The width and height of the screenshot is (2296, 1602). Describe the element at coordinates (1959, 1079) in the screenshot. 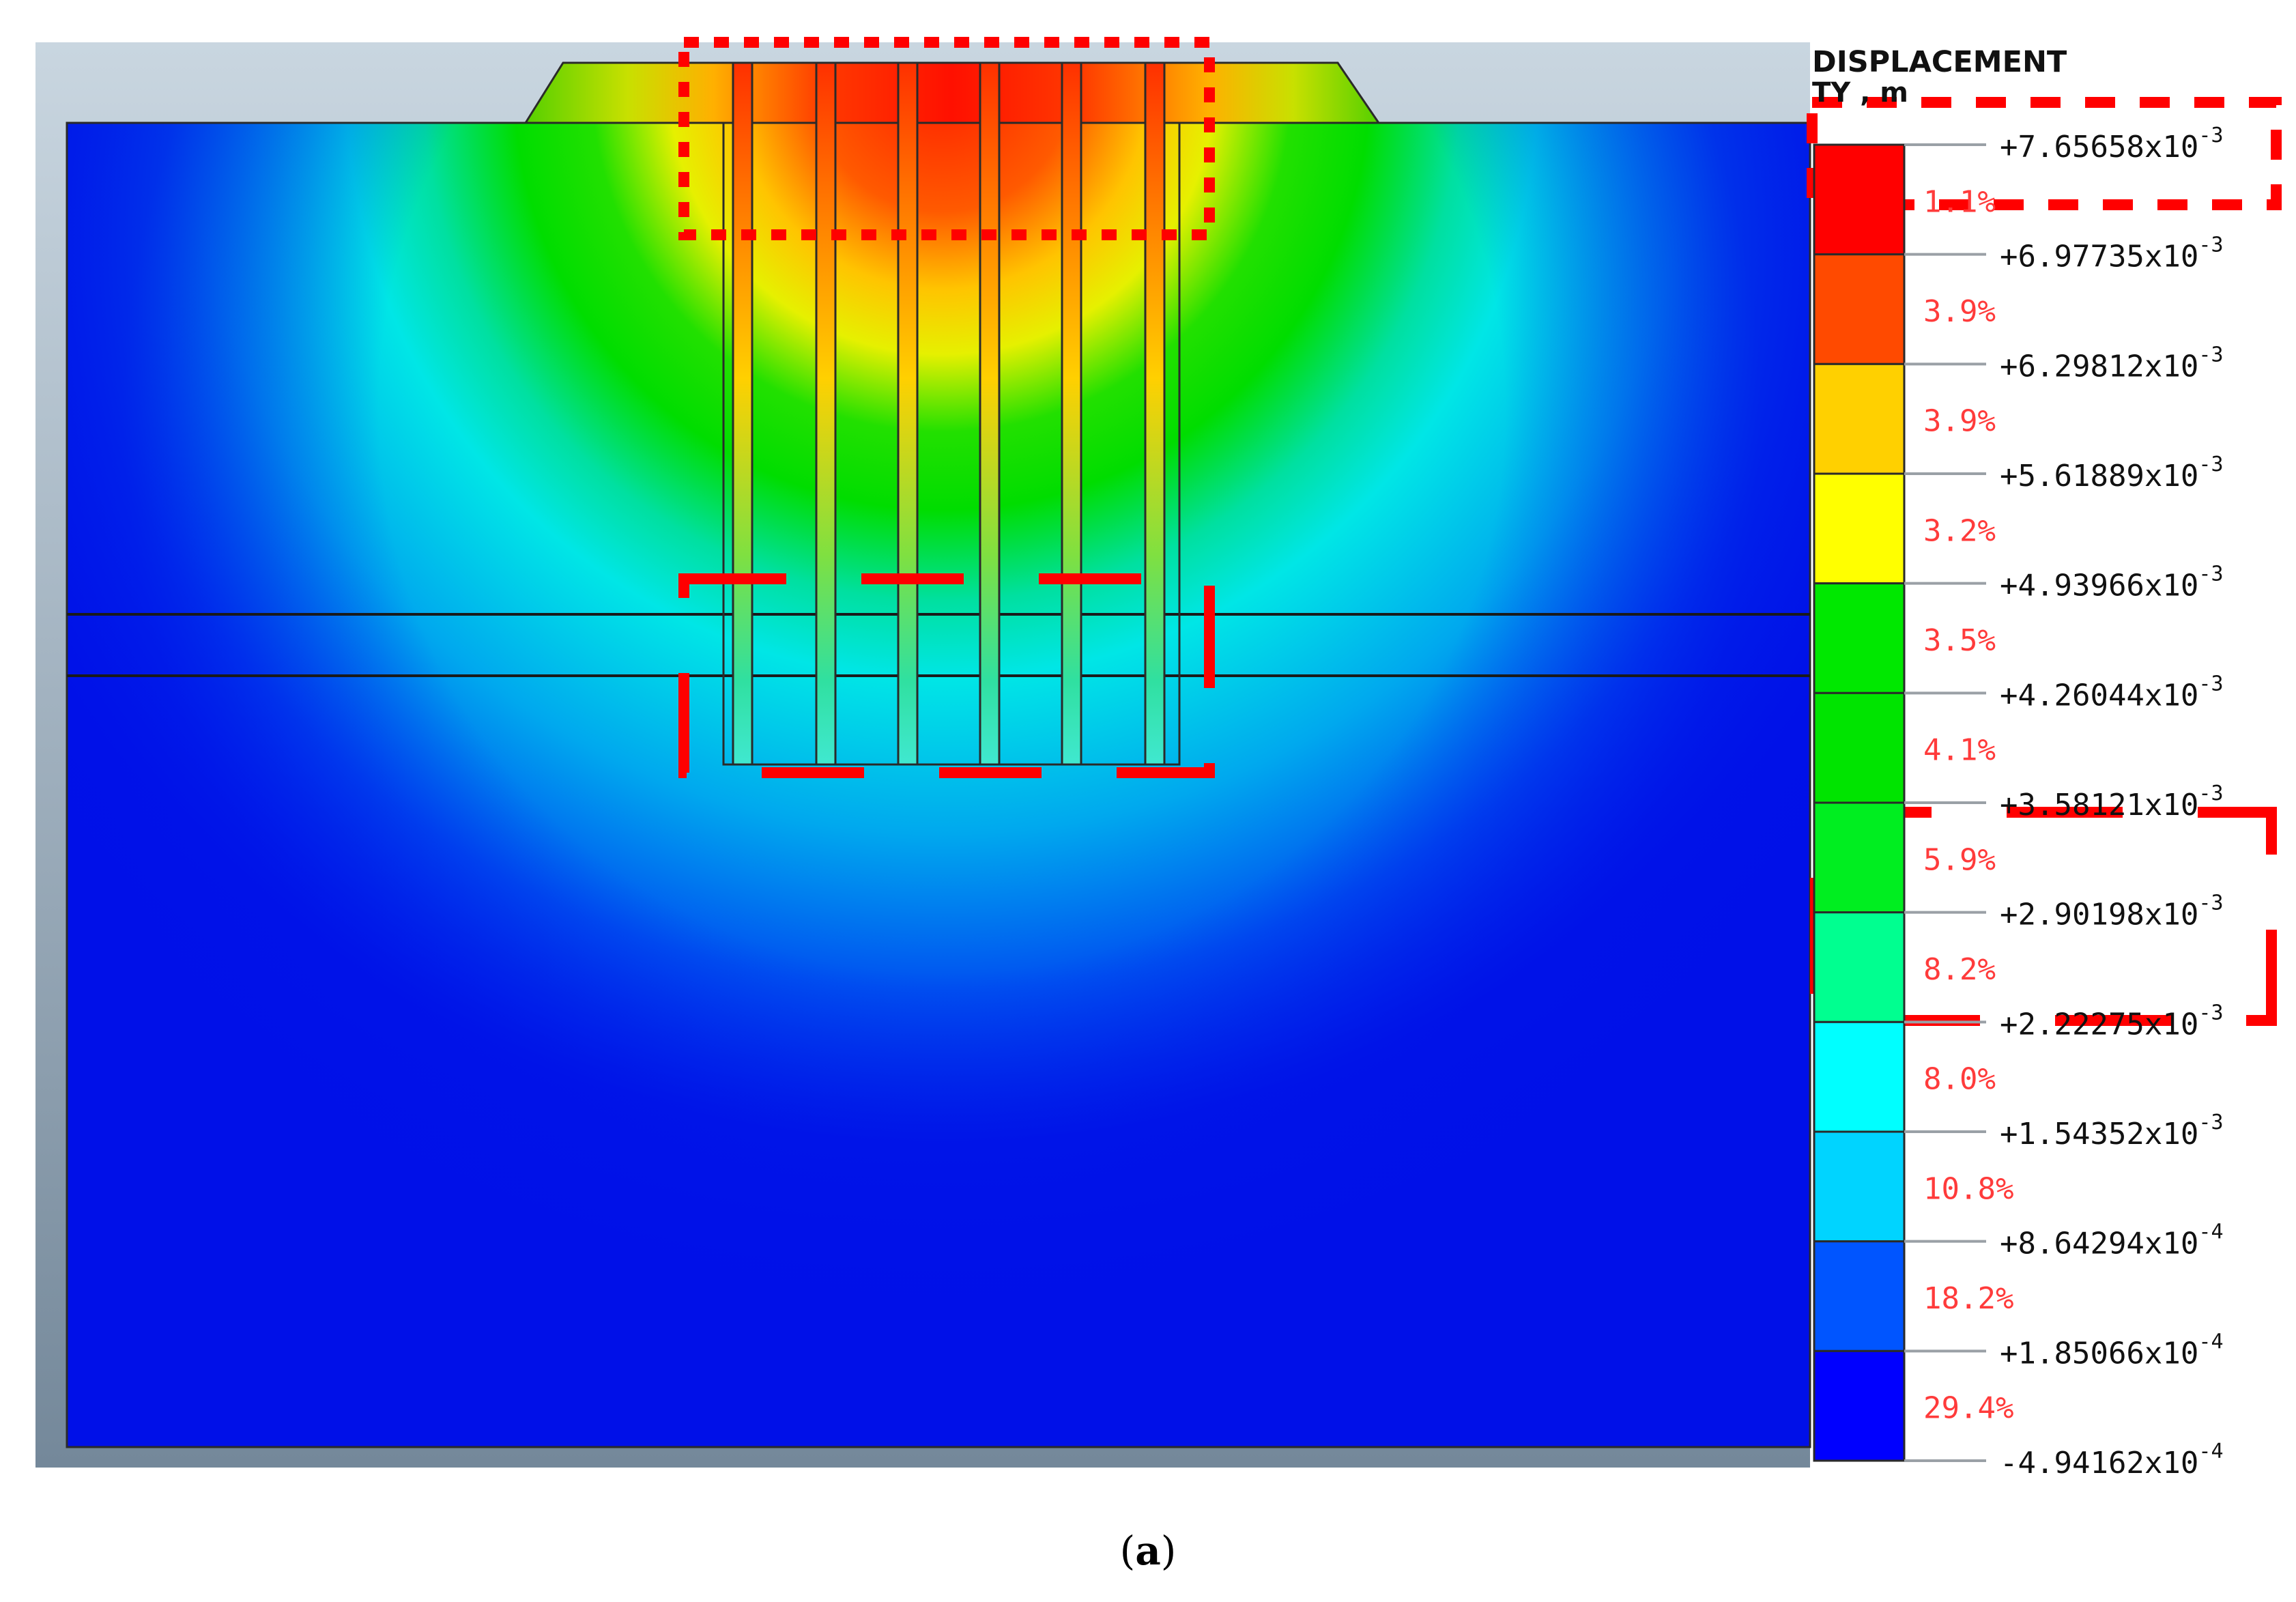

I see `legend-band-percent-9: 8.0%` at that location.